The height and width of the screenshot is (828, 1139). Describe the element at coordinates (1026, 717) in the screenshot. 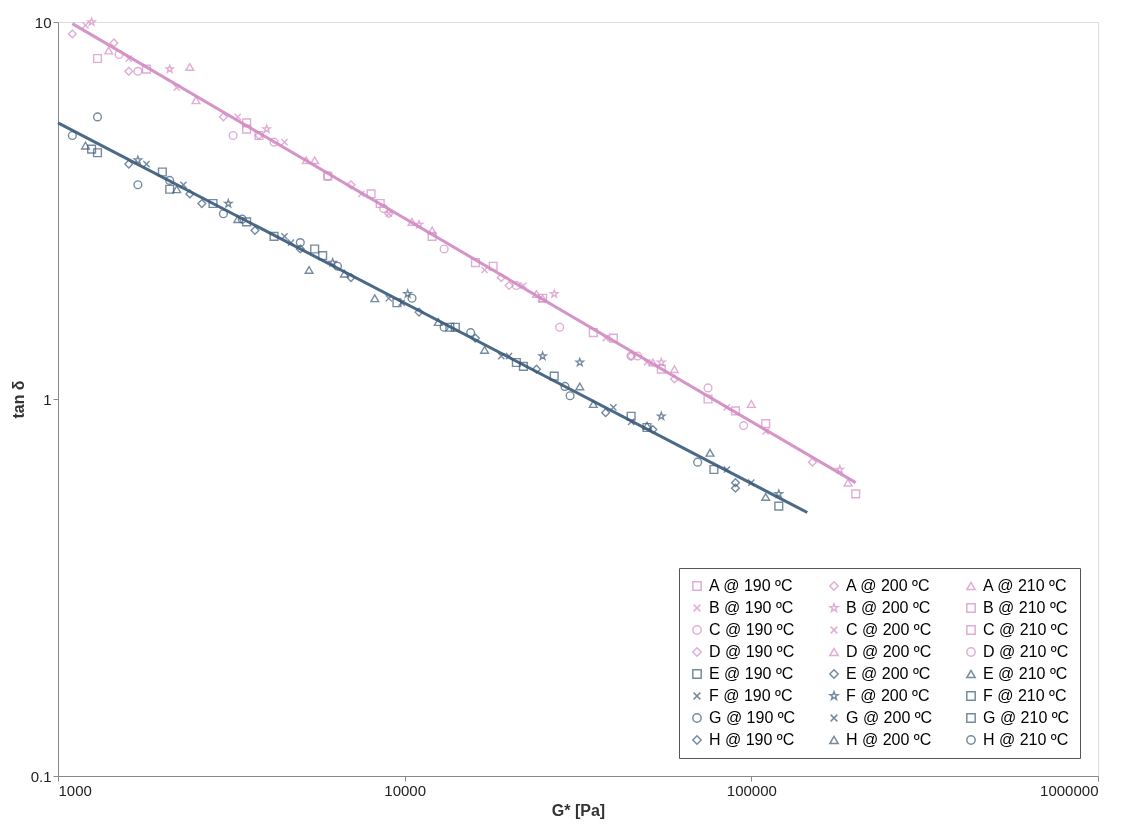

I see `legend-label: G @ 210 ºC` at that location.